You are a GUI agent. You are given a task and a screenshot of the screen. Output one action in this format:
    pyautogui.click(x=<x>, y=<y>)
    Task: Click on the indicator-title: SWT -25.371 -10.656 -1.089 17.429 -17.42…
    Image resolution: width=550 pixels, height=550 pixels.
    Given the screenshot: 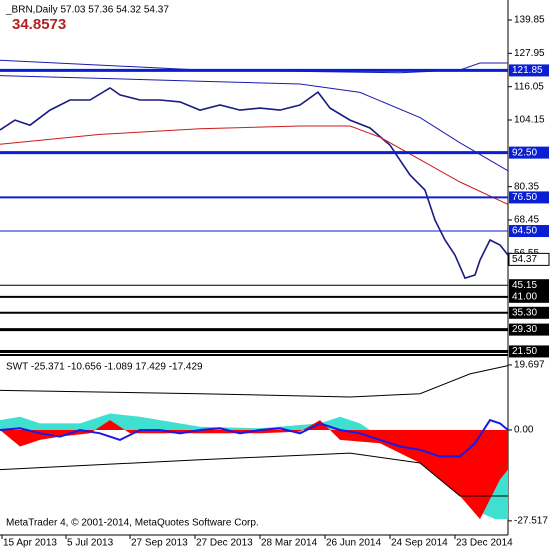 What is the action you would take?
    pyautogui.click(x=104, y=367)
    